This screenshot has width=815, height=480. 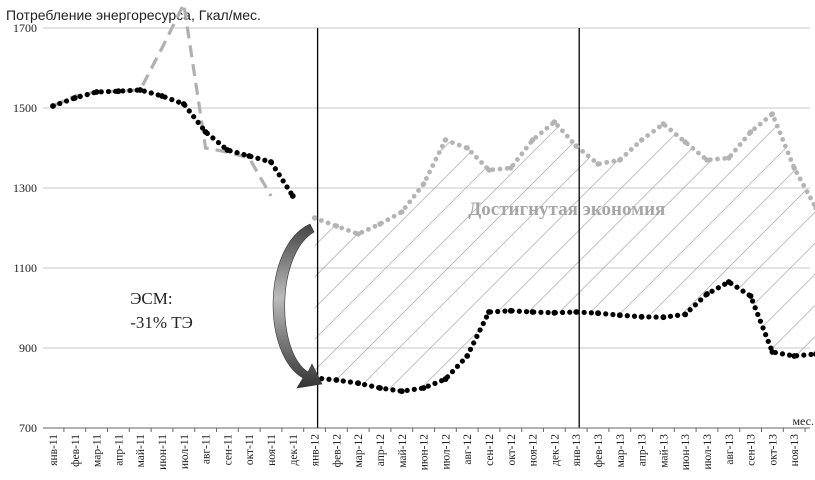 I want to click on x-tick-label: май-11, so click(x=141, y=451).